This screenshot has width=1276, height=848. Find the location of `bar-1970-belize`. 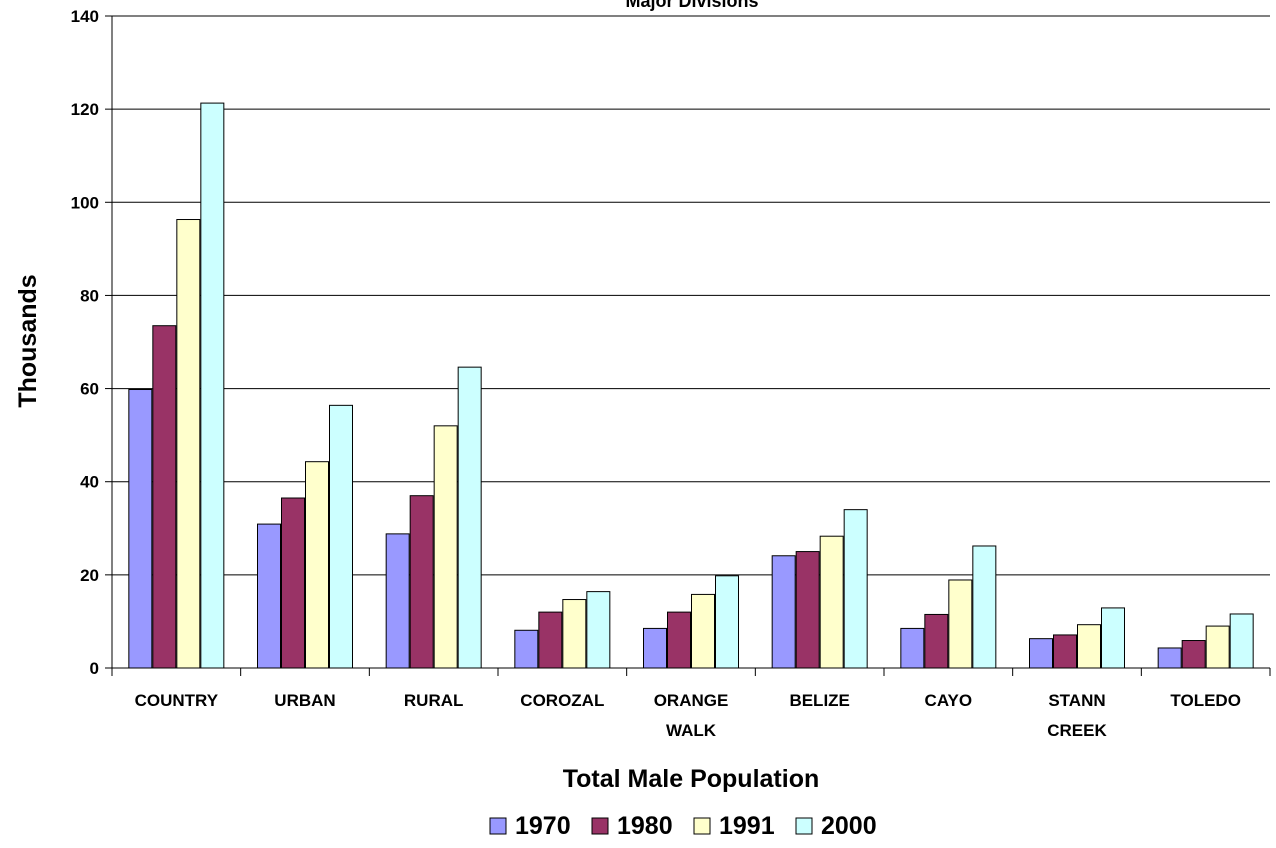

bar-1970-belize is located at coordinates (783, 612).